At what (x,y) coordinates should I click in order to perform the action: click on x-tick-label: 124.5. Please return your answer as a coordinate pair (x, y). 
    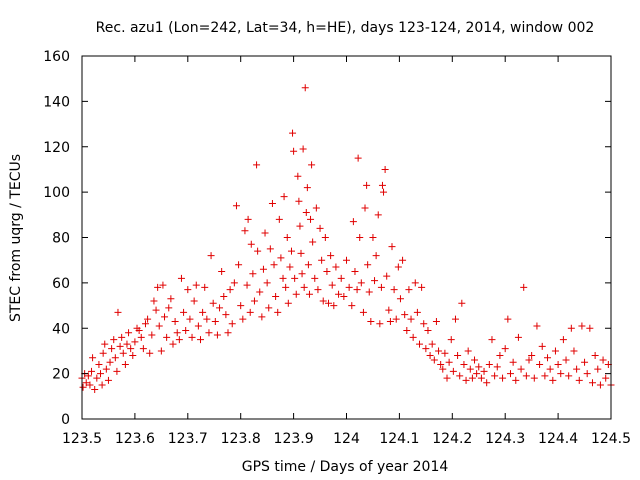
    Looking at the image, I should click on (611, 439).